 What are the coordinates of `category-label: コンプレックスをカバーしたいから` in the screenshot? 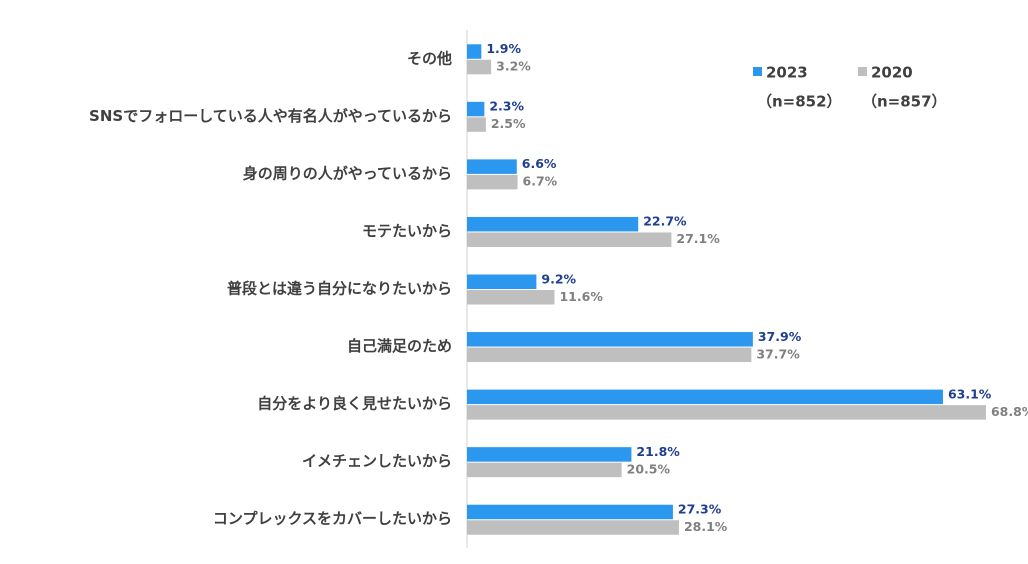 It's located at (332, 519).